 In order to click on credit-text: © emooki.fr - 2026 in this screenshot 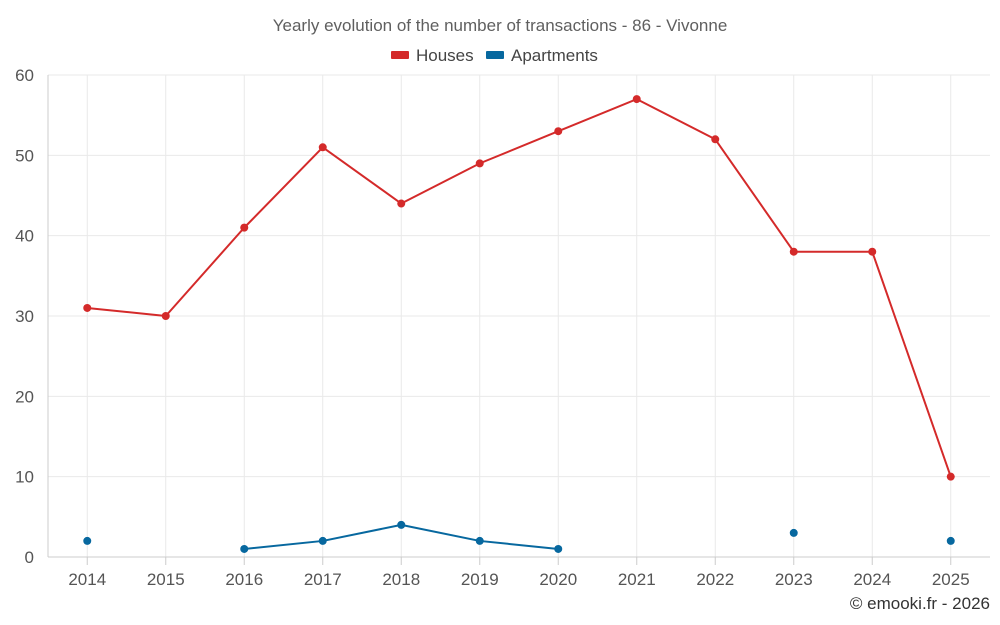, I will do `click(920, 603)`.